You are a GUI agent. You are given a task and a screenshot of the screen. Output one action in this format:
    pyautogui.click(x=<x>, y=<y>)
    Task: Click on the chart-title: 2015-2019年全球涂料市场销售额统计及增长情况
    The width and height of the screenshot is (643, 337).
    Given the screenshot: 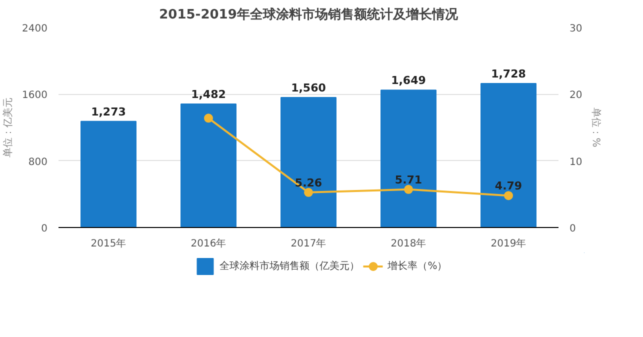 What is the action you would take?
    pyautogui.click(x=309, y=14)
    